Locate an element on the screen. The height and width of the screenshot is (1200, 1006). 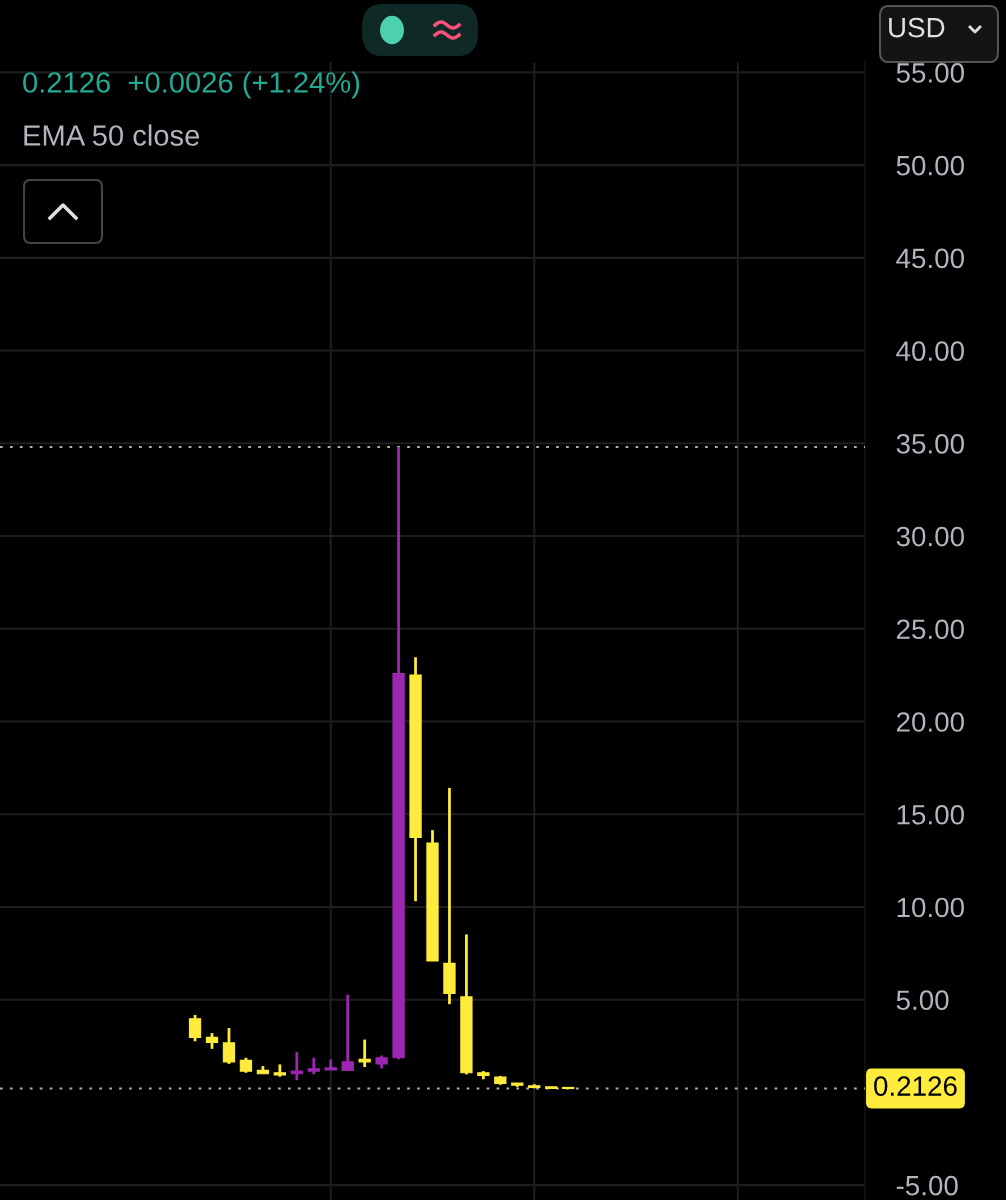
y-tick-label: 30.00 is located at coordinates (930, 536).